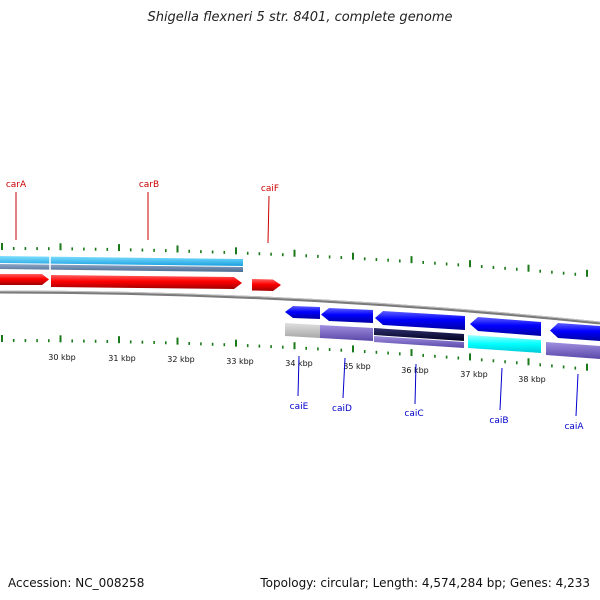 Image resolution: width=600 pixels, height=600 pixels. Describe the element at coordinates (501, 389) in the screenshot. I see `leader-caiB` at that location.